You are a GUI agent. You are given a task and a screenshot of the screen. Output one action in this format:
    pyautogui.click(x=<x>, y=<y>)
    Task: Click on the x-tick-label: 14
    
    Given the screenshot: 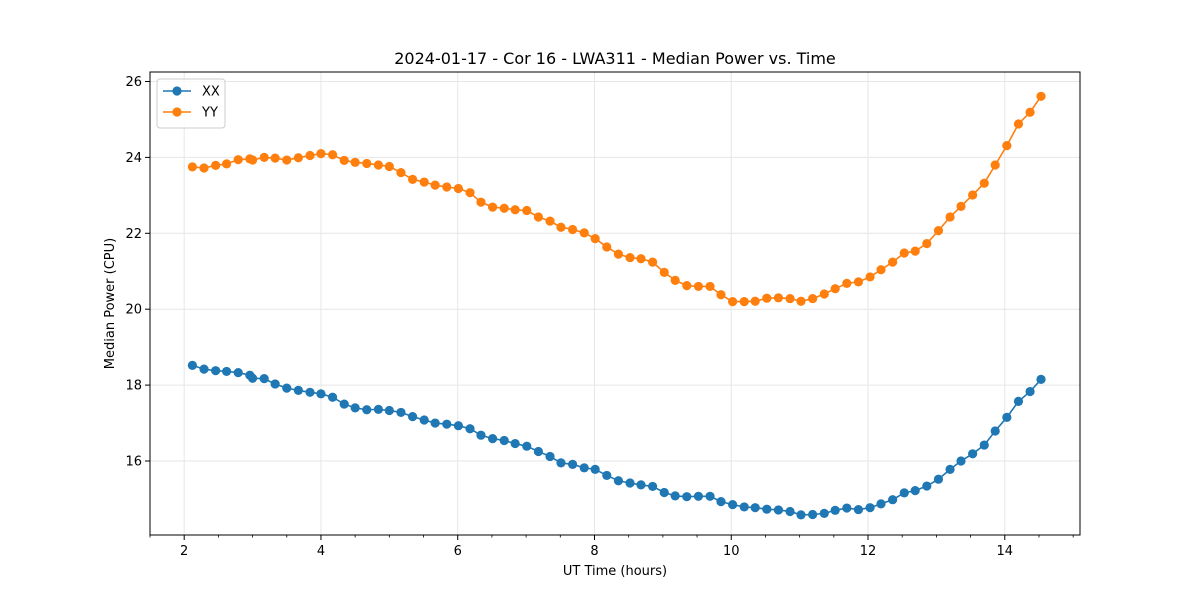 What is the action you would take?
    pyautogui.click(x=1005, y=551)
    